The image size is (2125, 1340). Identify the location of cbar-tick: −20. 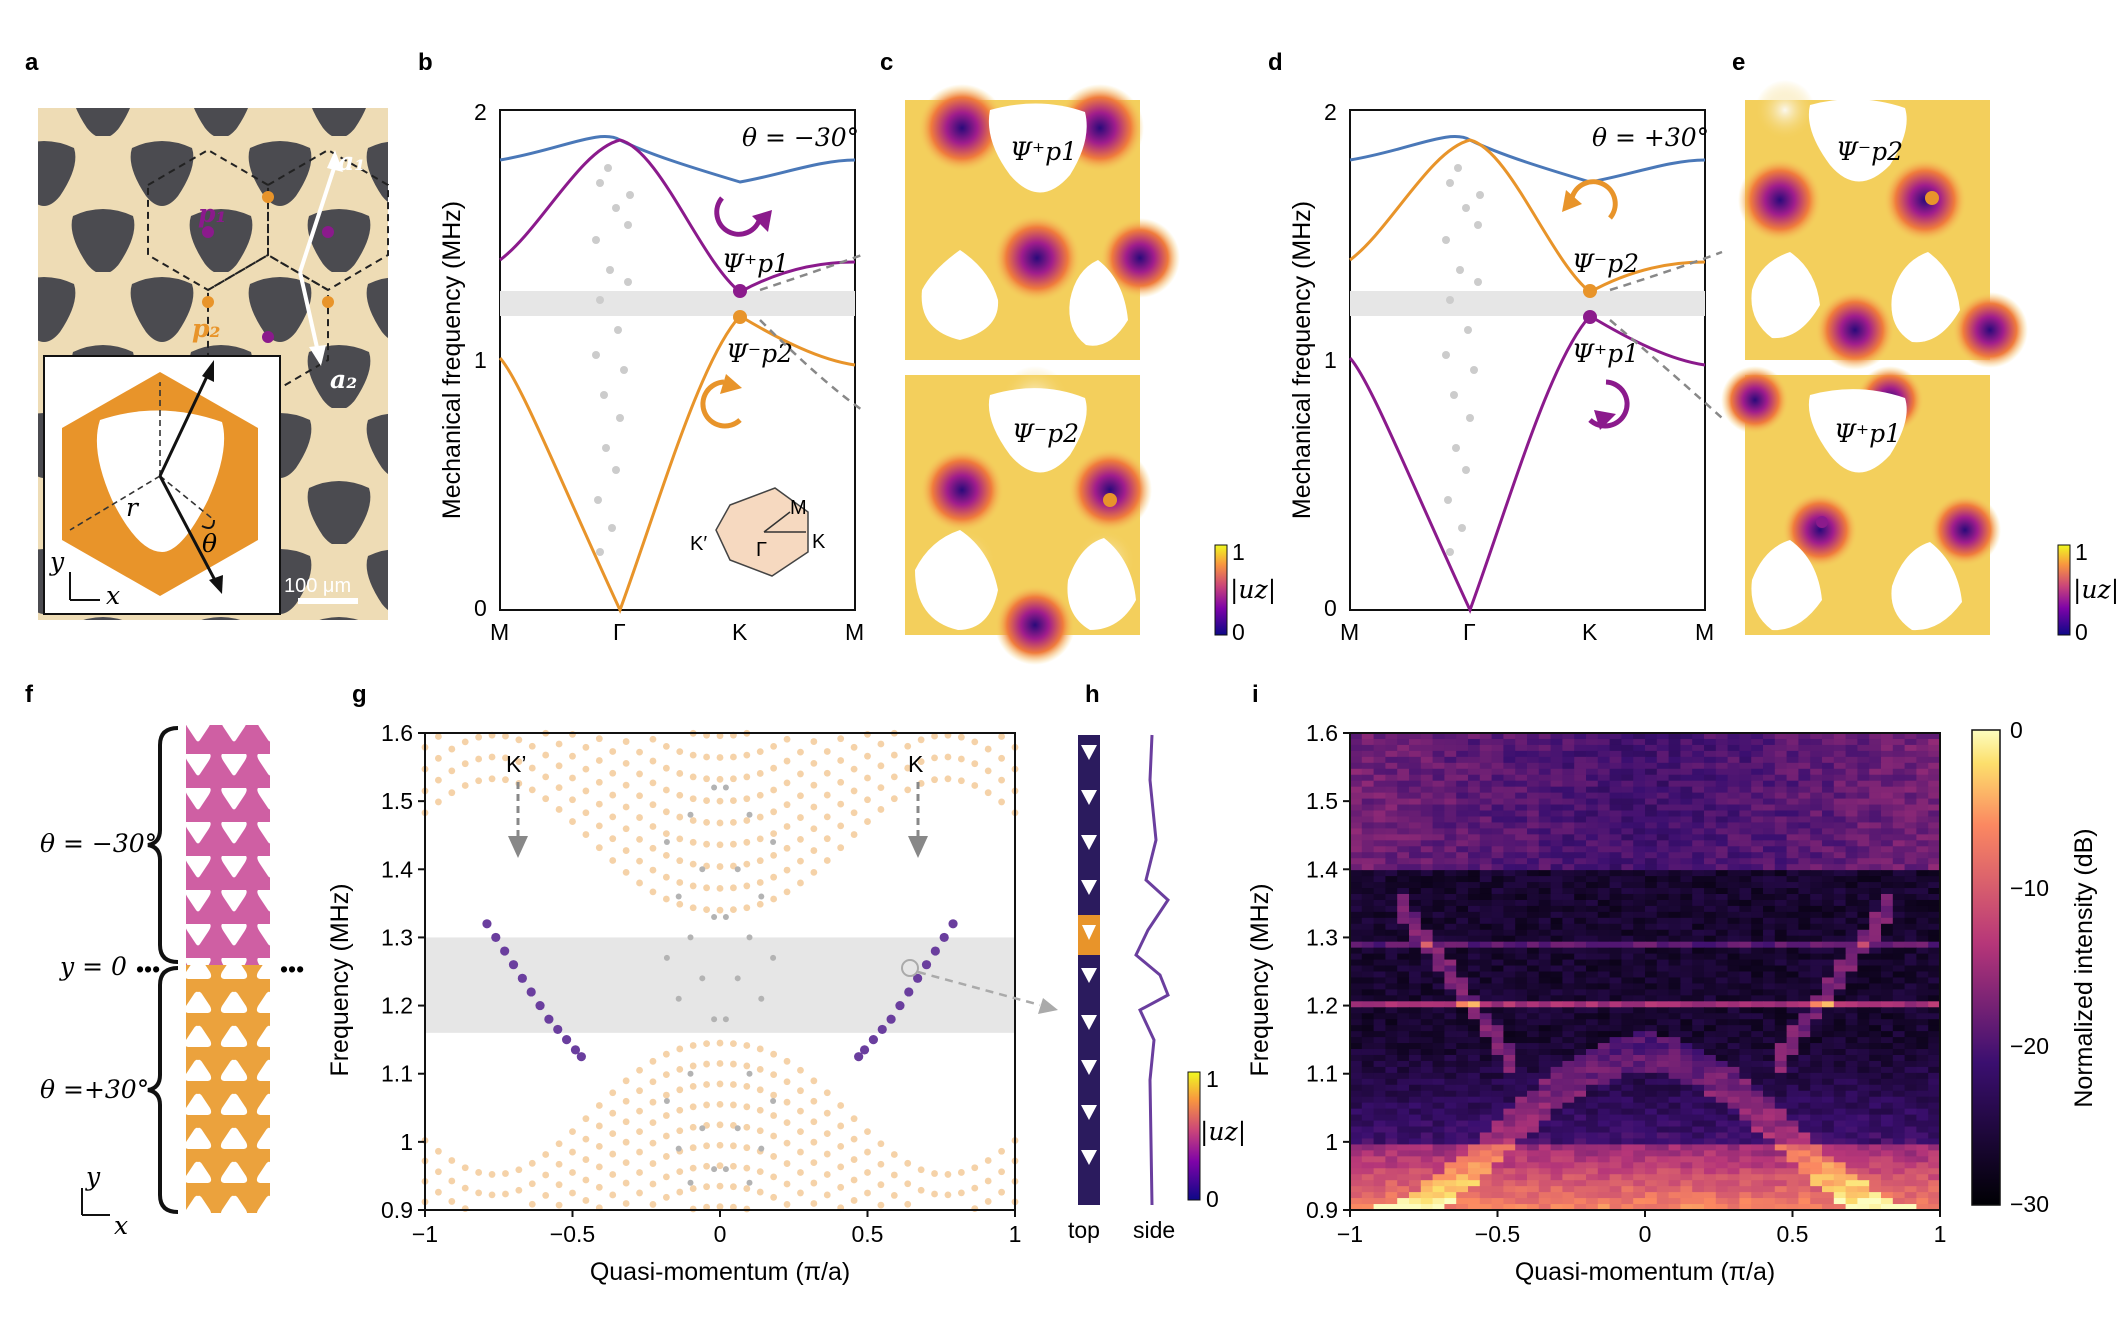
(2029, 1046).